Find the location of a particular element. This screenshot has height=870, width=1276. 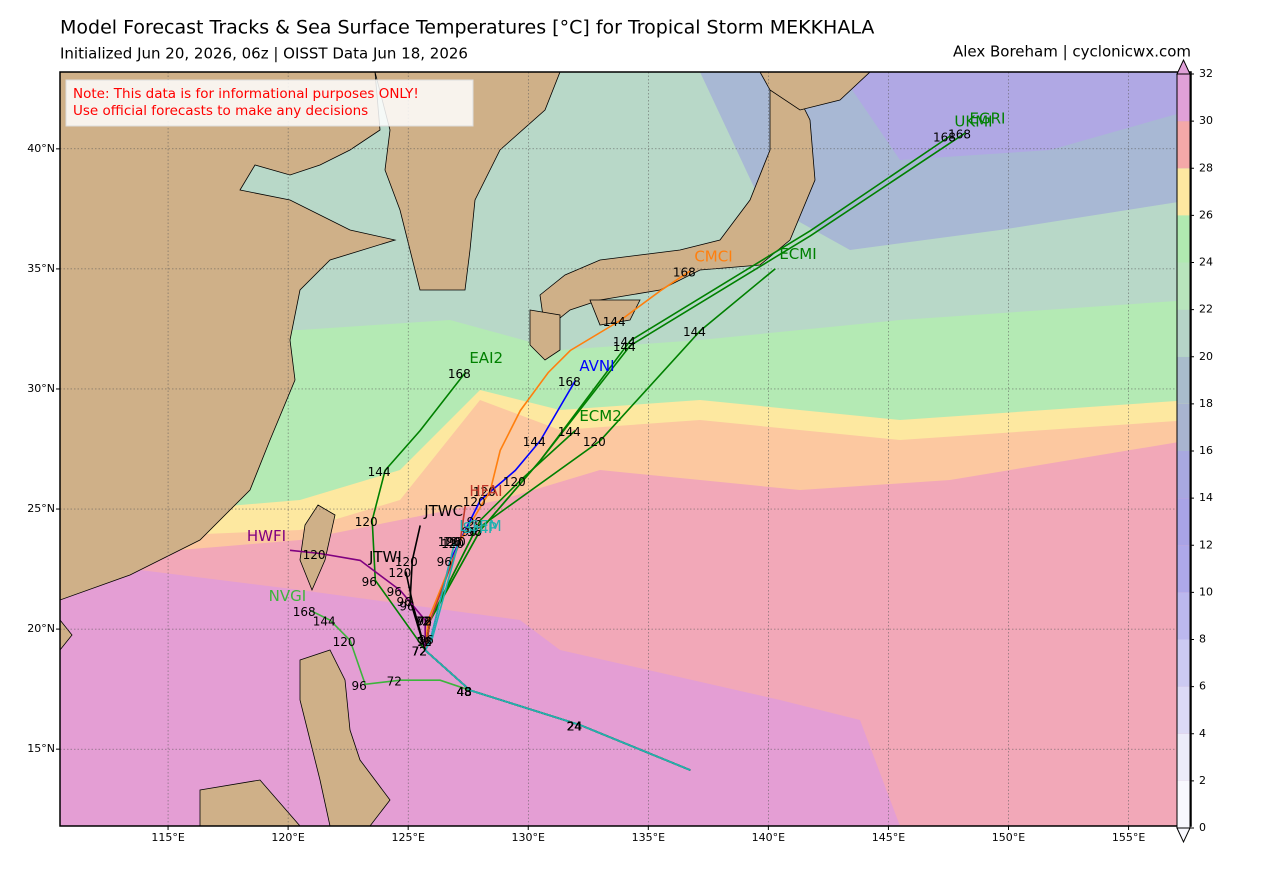

colorbar-label: 10 is located at coordinates (1206, 591).